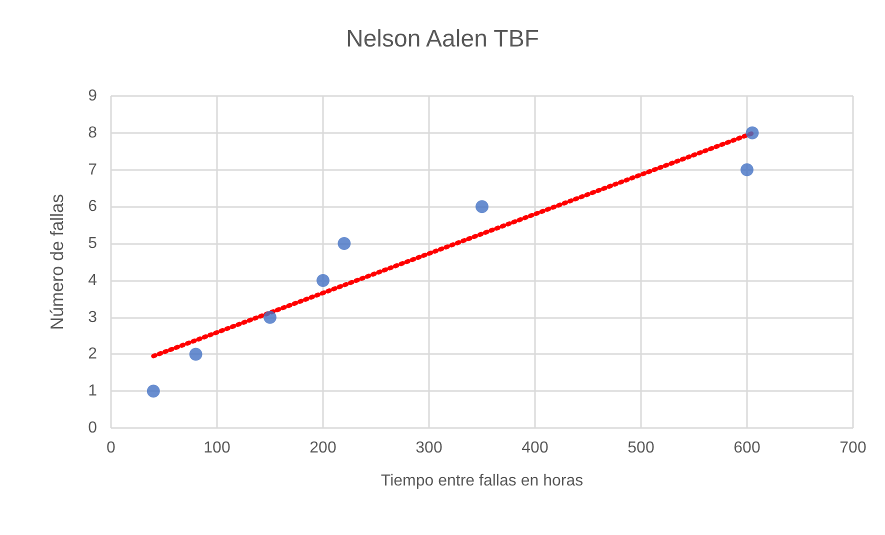 This screenshot has width=885, height=535. I want to click on y-tick-label: 2, so click(93, 354).